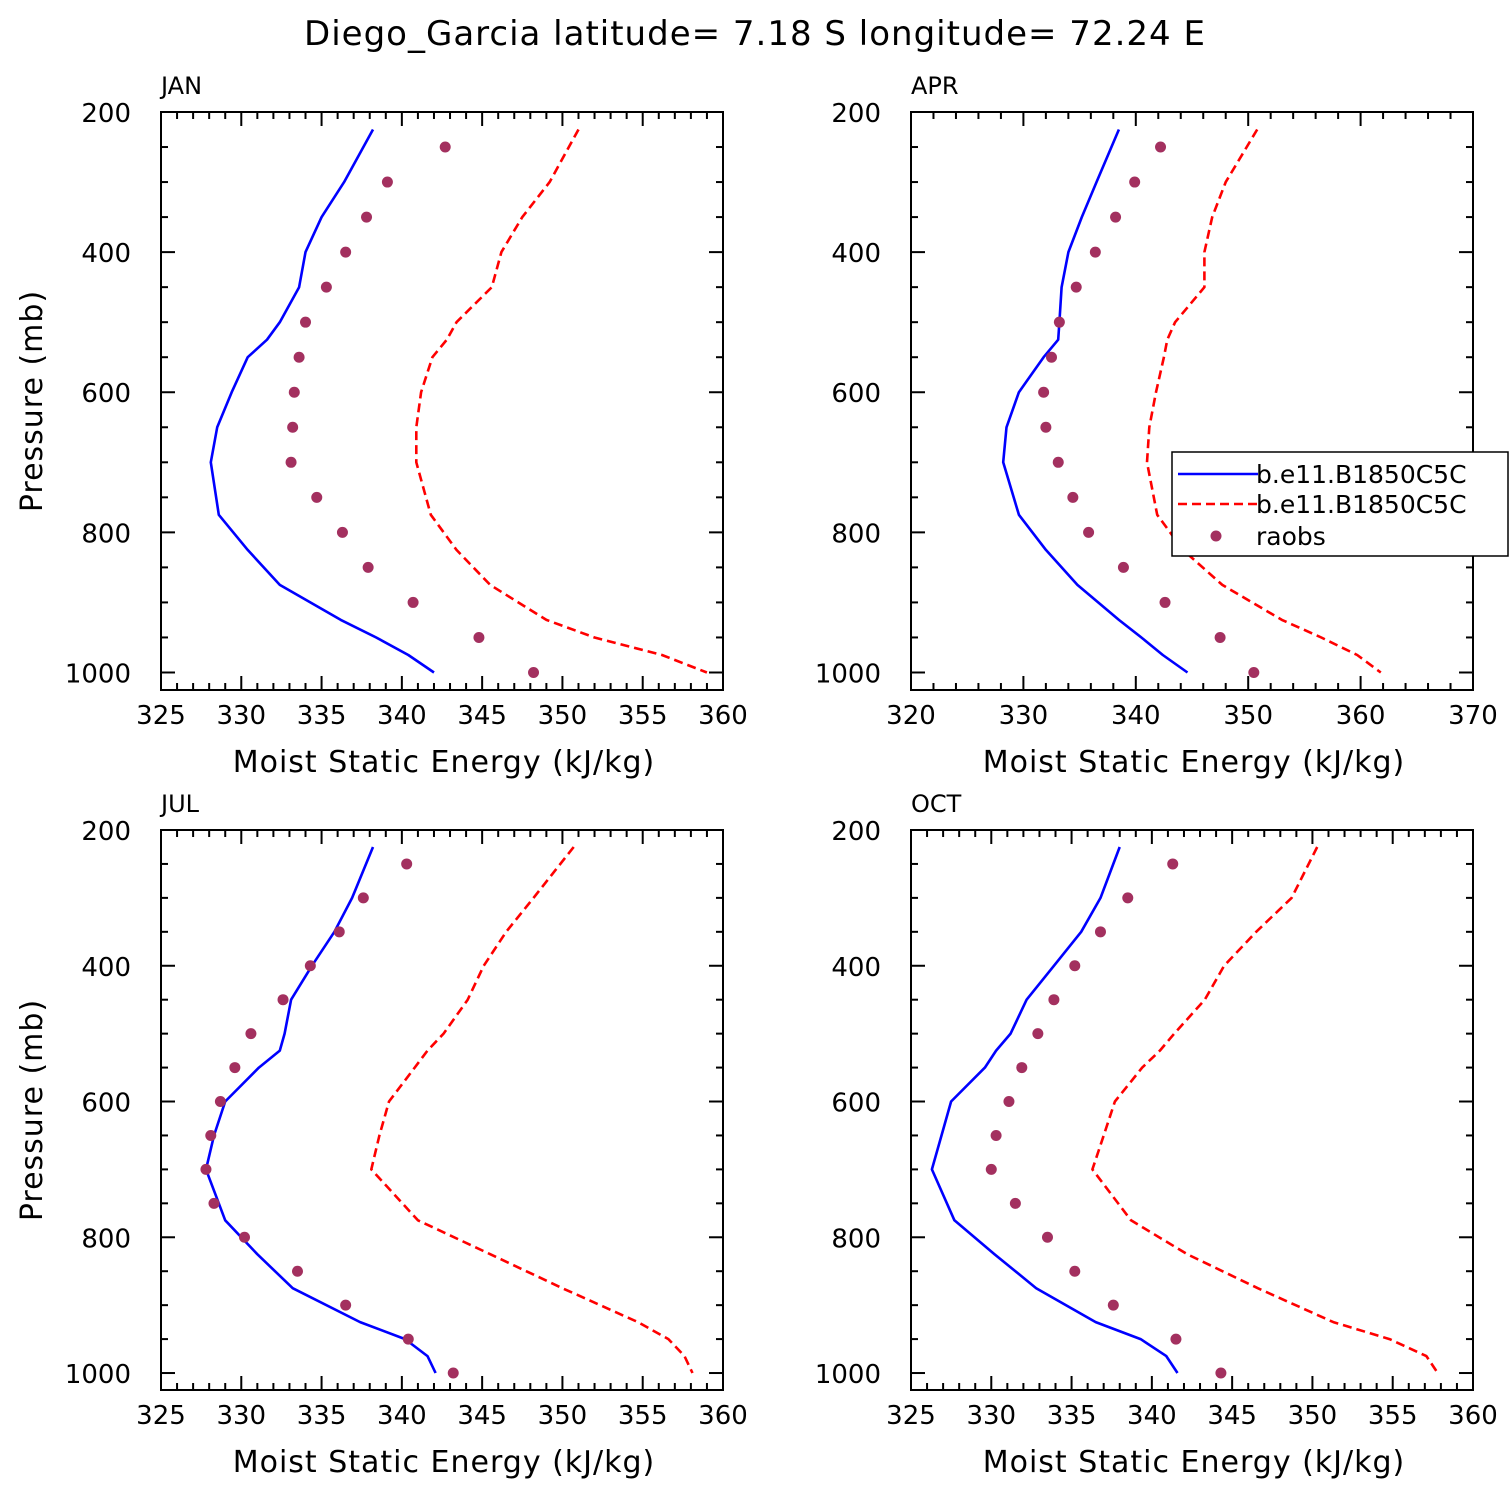 Image resolution: width=1510 pixels, height=1510 pixels. What do you see at coordinates (935, 86) in the screenshot?
I see `panel-label-apr: APR` at bounding box center [935, 86].